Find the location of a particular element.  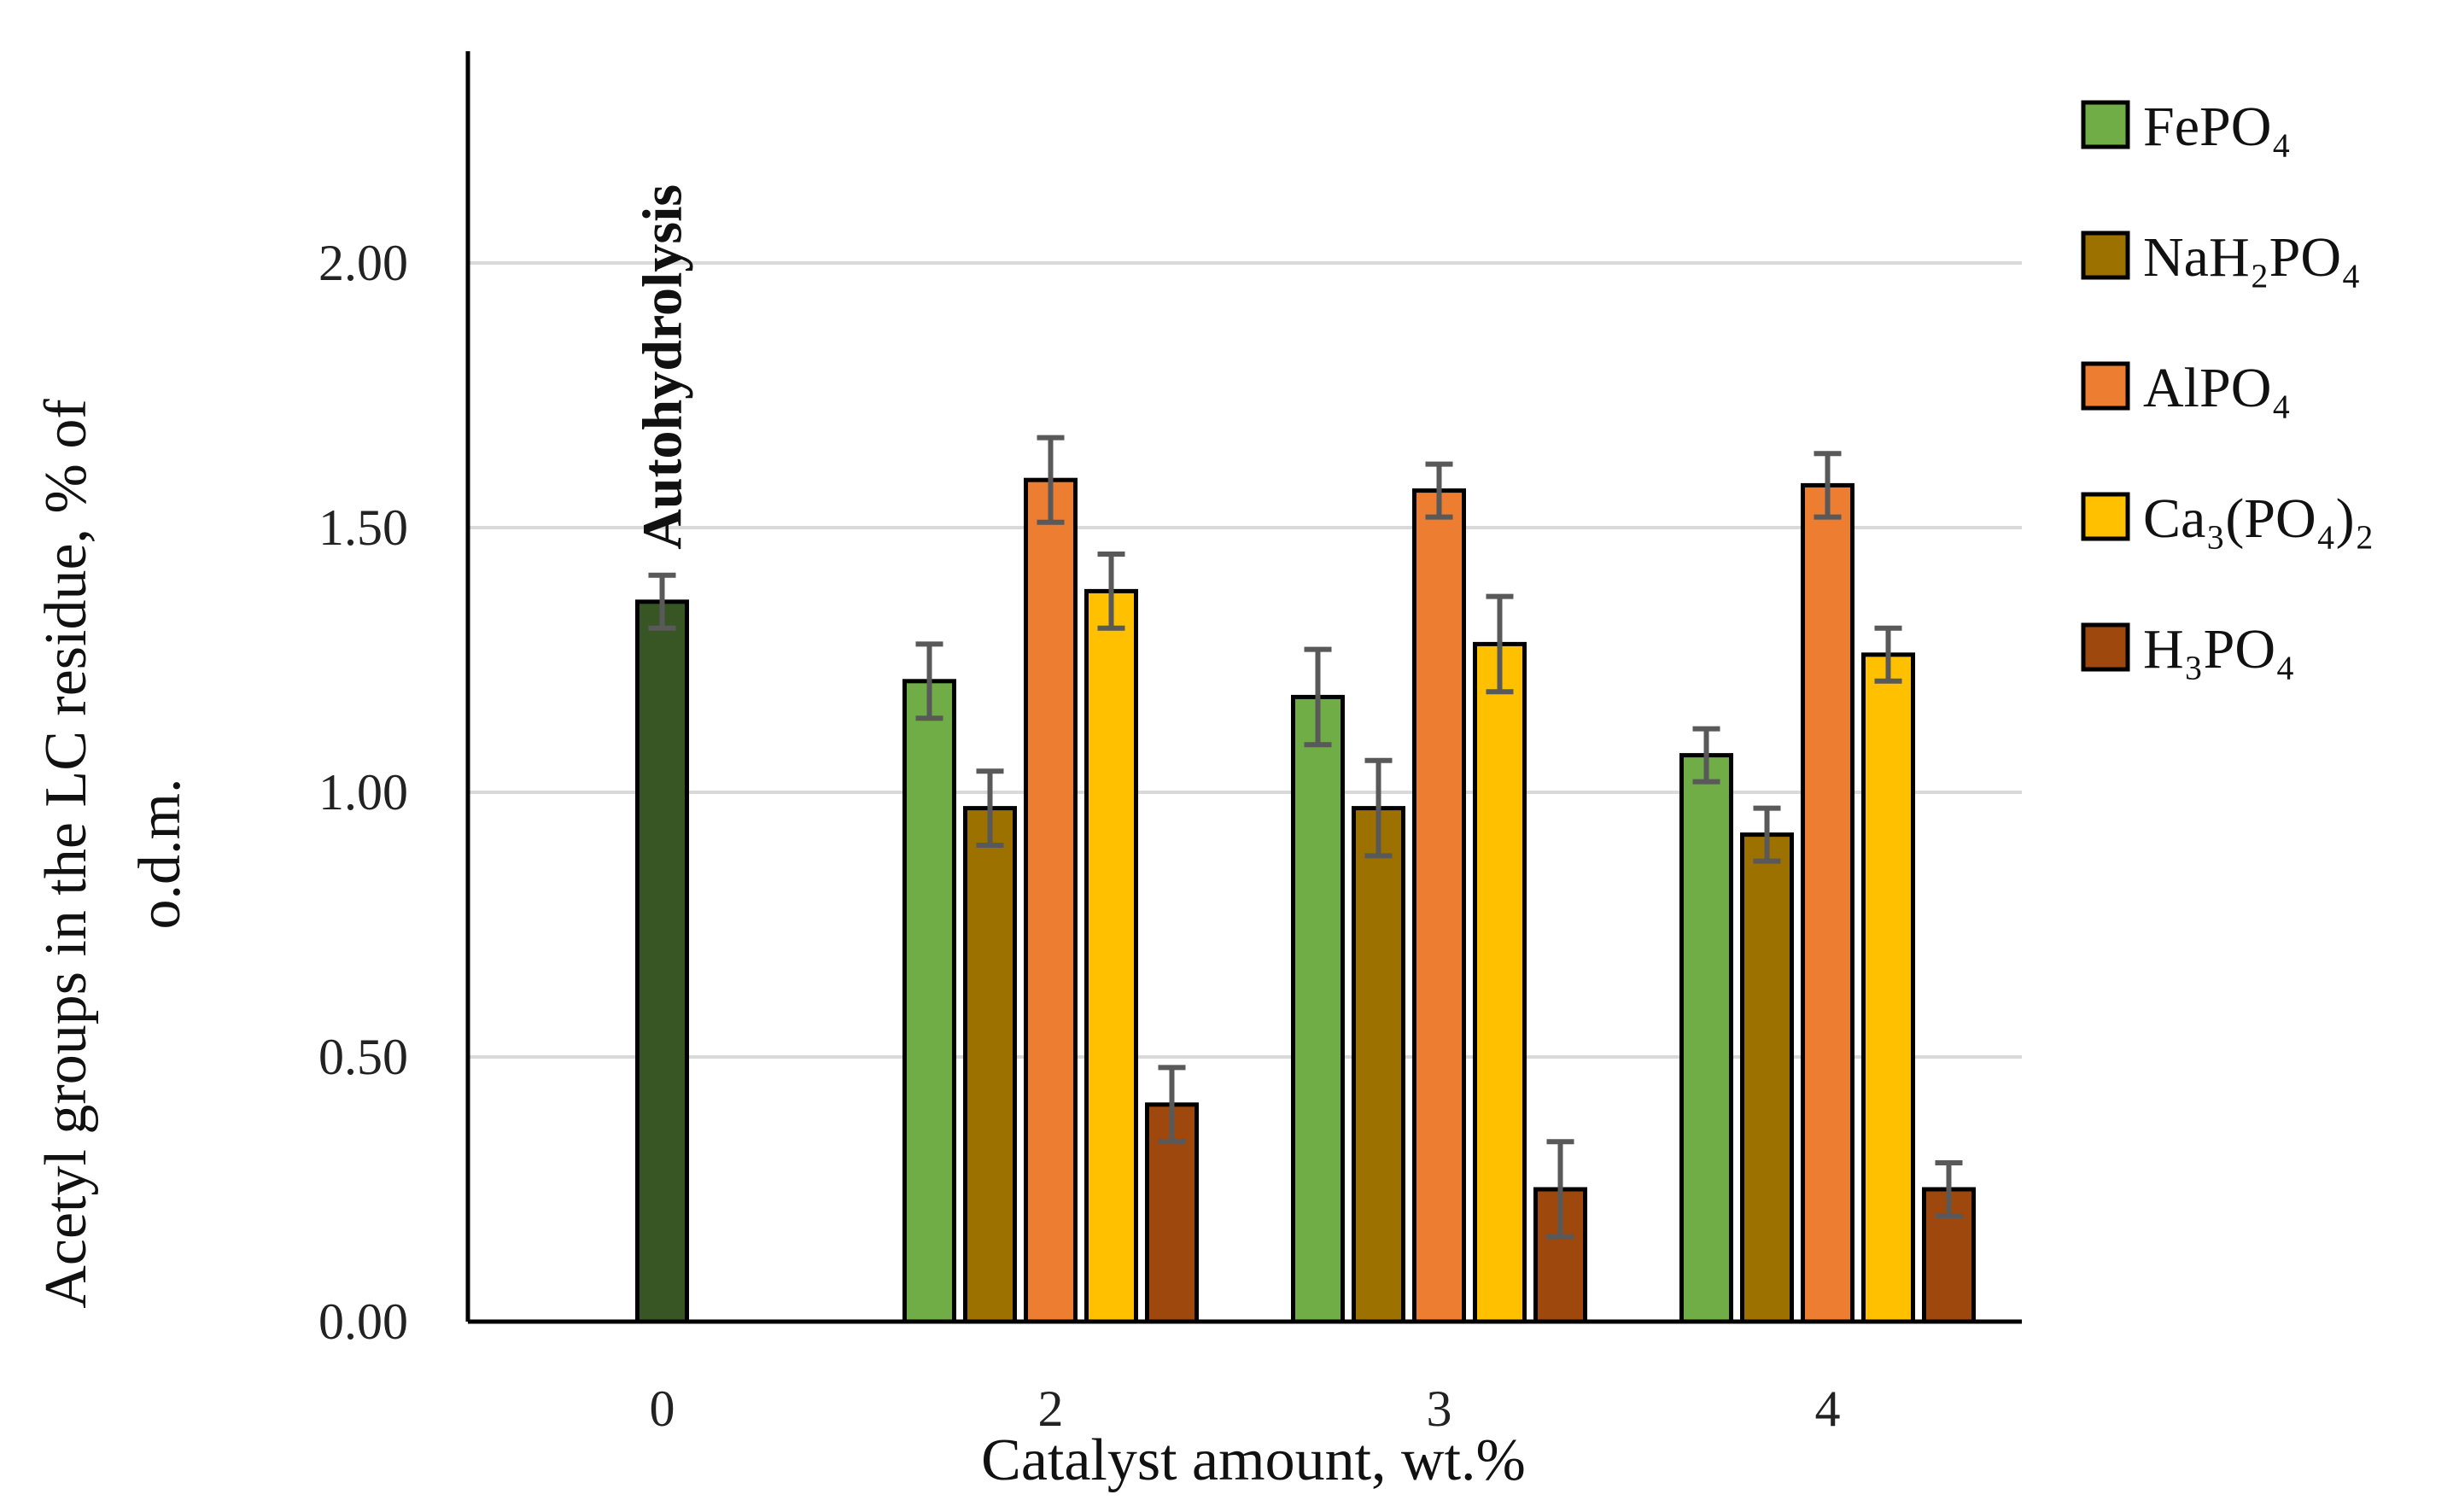

y-tick-label: 1.50 is located at coordinates (363, 527).